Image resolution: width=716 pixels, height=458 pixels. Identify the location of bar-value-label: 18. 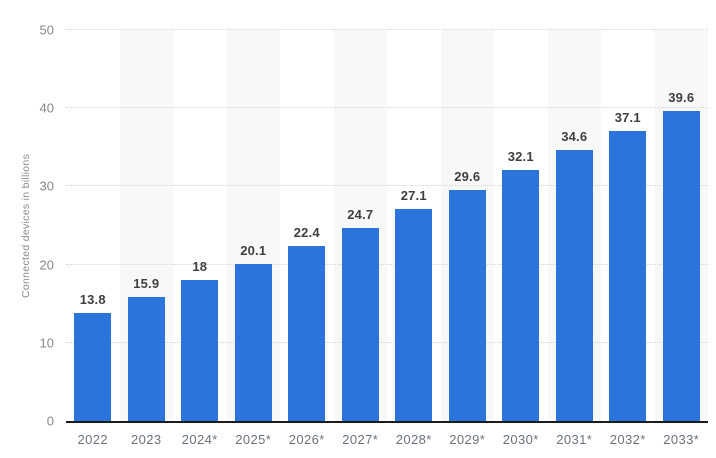
(200, 267).